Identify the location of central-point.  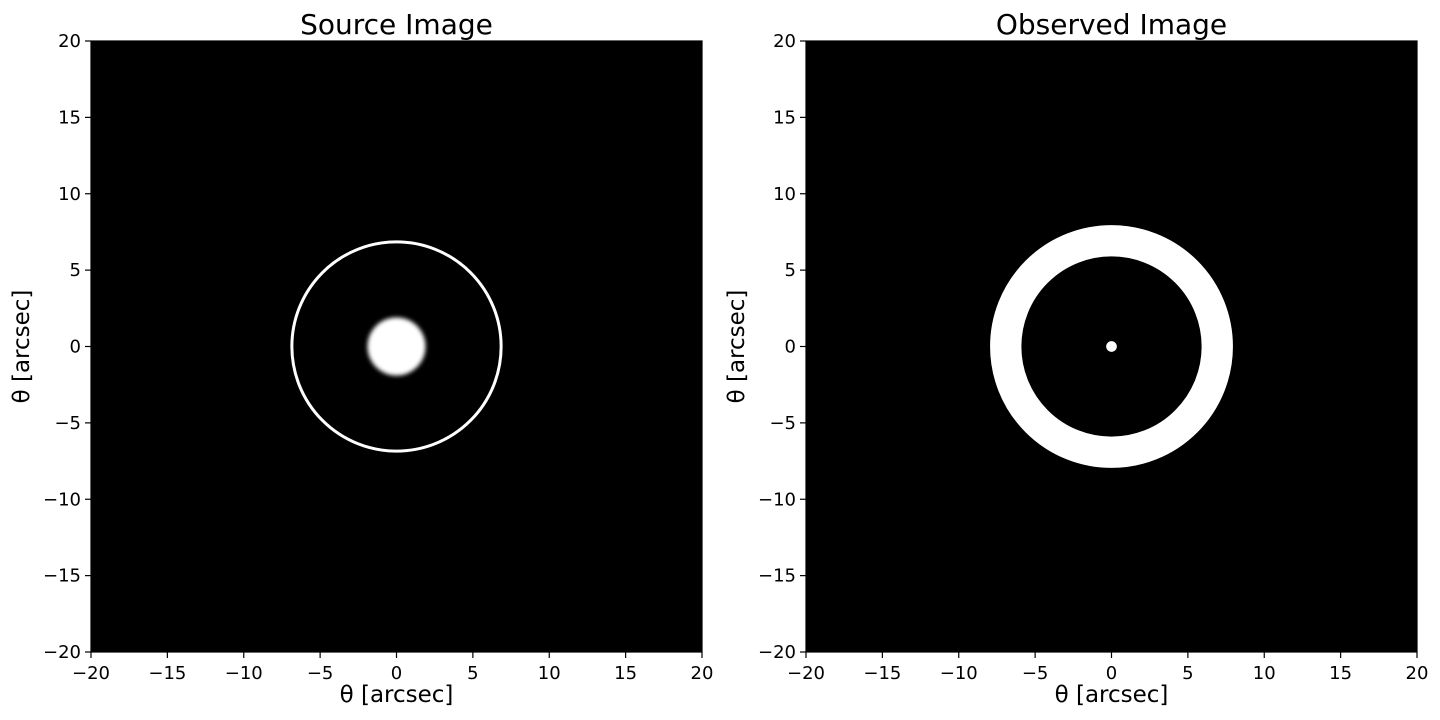
(1111, 346).